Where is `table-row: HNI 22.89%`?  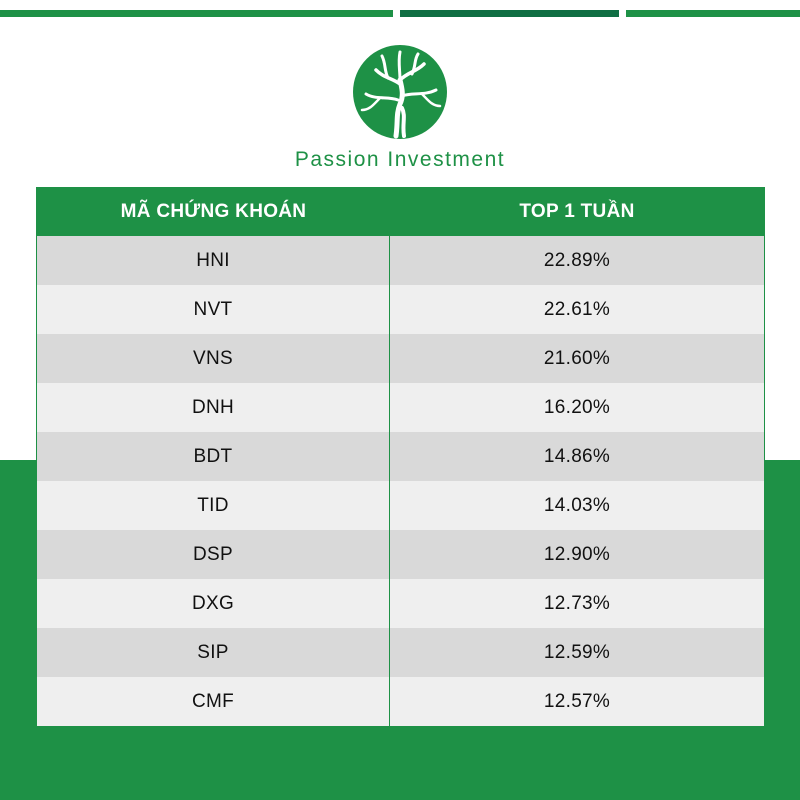 table-row: HNI 22.89% is located at coordinates (400, 260).